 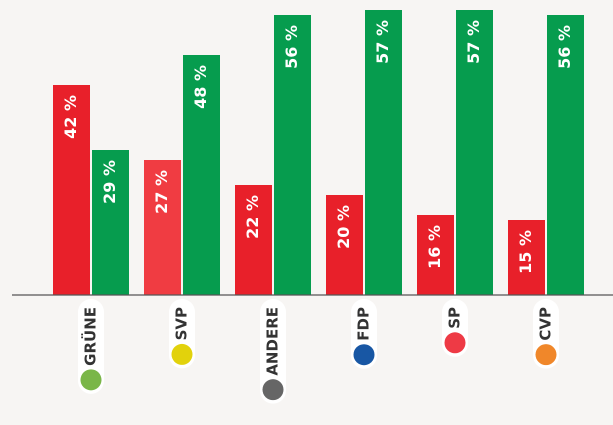 What do you see at coordinates (273, 341) in the screenshot?
I see `category-label: ANDERE` at bounding box center [273, 341].